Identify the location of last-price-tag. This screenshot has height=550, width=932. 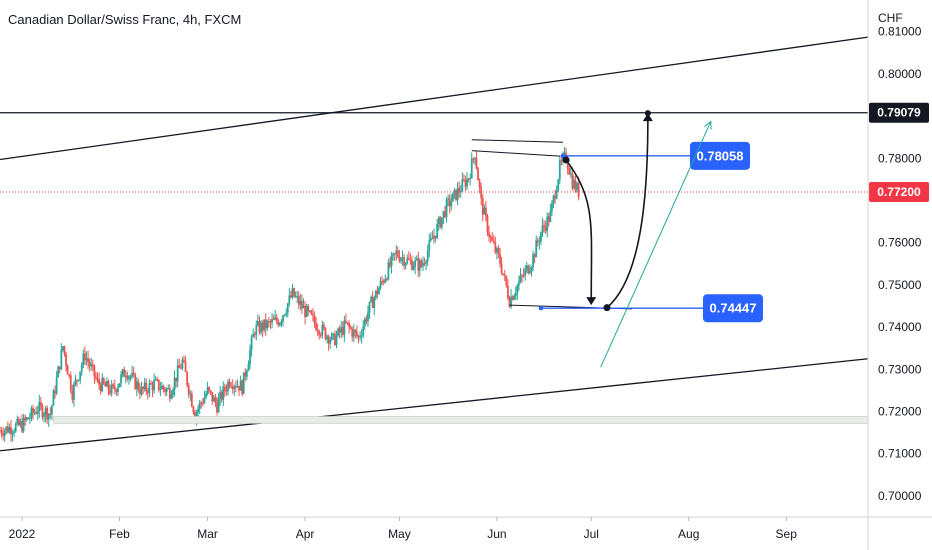
(899, 192).